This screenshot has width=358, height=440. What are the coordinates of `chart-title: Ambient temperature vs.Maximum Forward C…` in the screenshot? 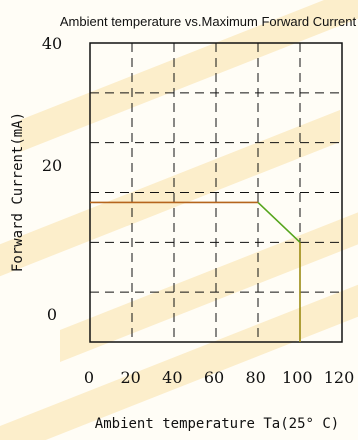 It's located at (208, 21).